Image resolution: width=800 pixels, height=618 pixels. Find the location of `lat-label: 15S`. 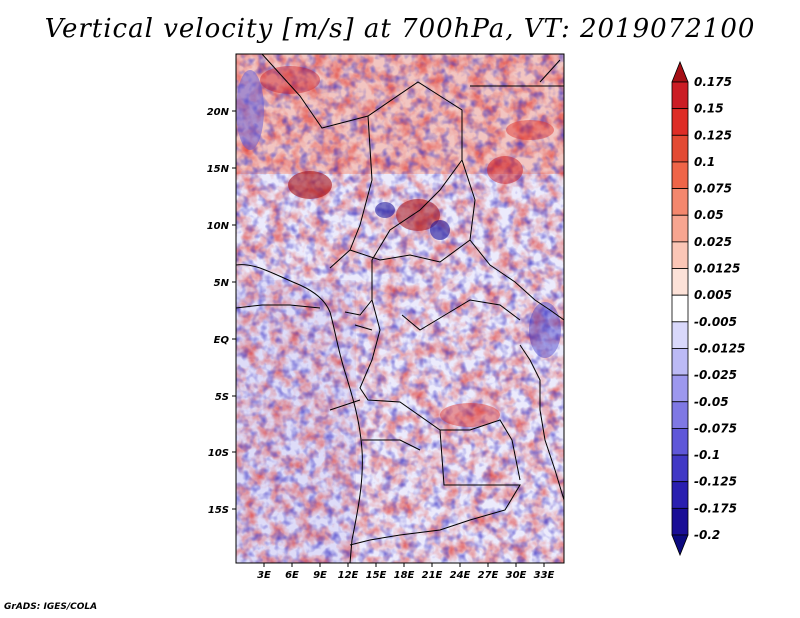

lat-label: 15S is located at coordinates (218, 510).